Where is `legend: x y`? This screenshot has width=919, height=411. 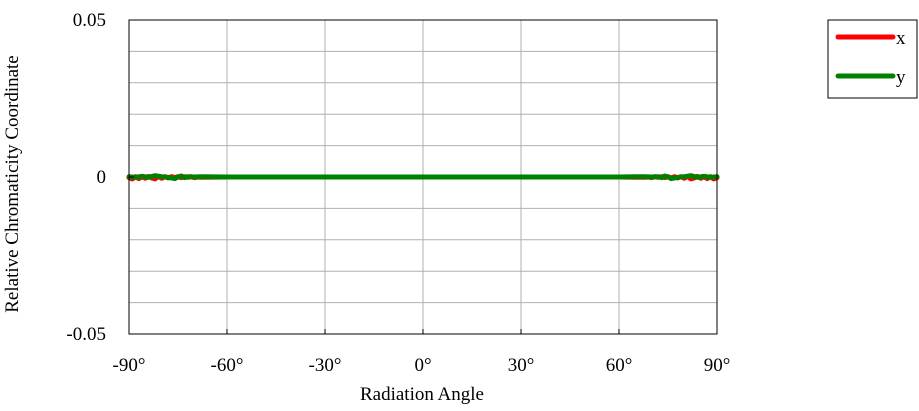 legend: x y is located at coordinates (872, 59).